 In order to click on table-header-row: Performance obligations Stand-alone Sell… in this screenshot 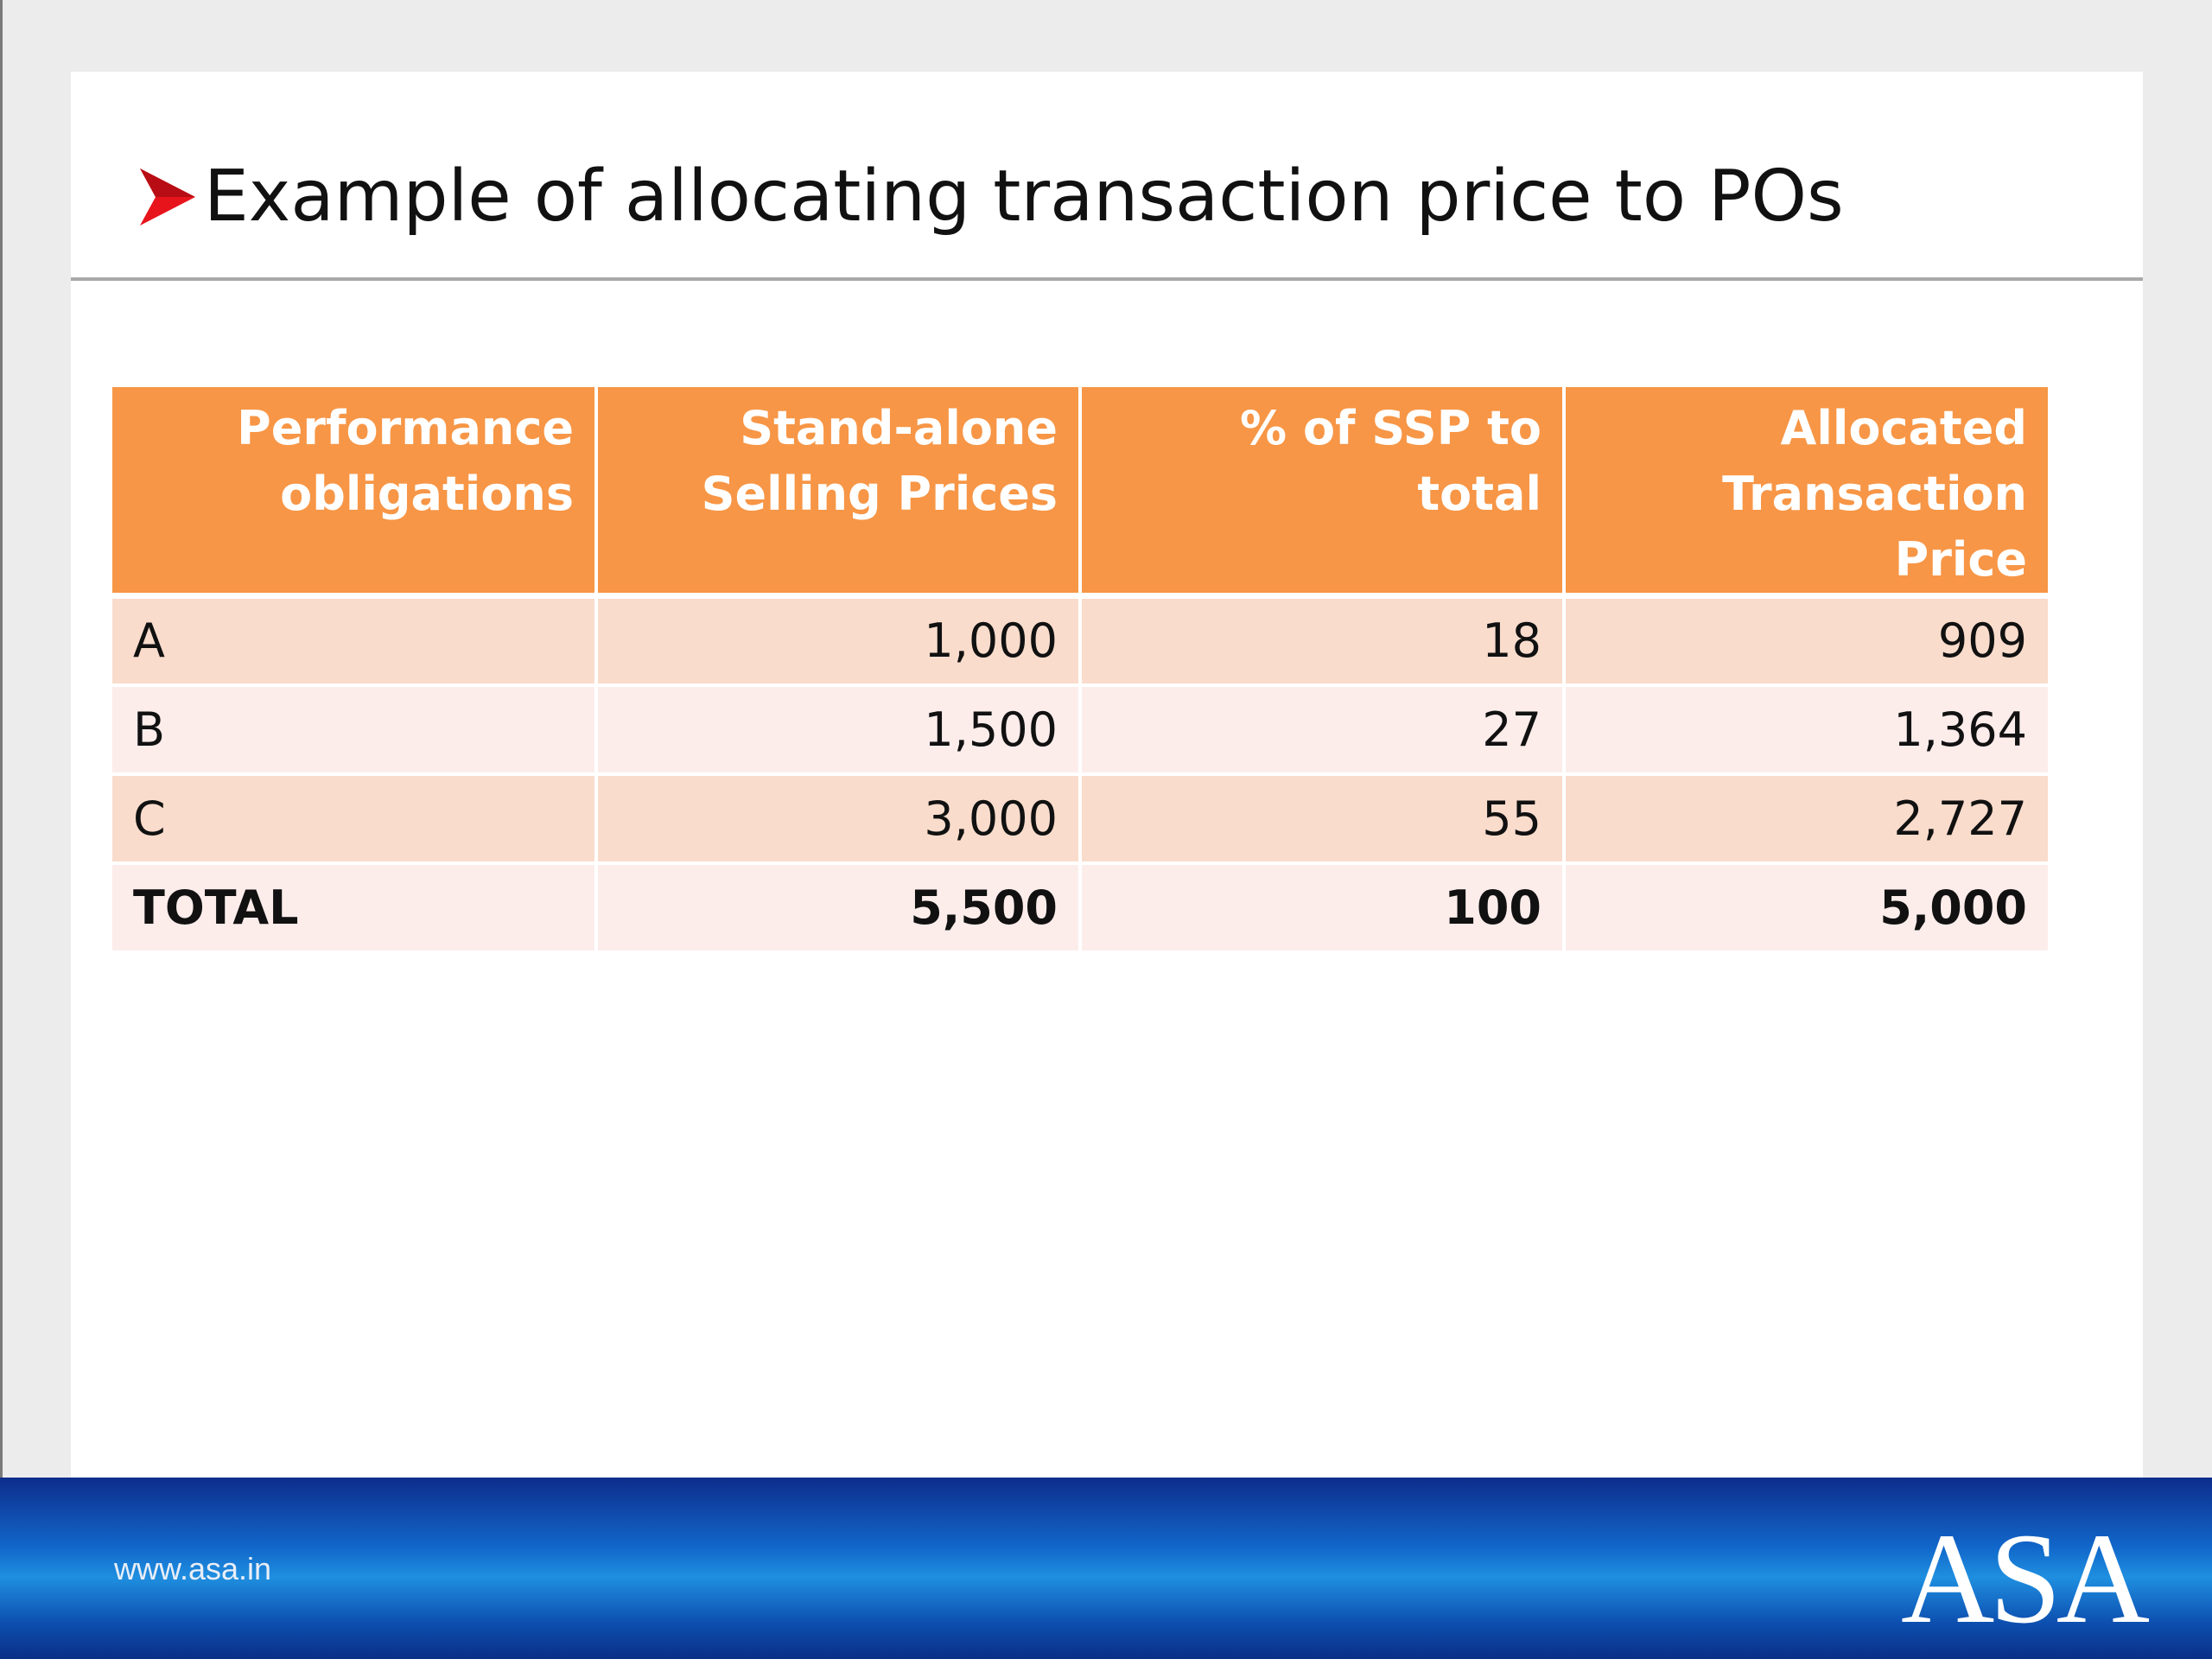, I will do `click(1080, 493)`.